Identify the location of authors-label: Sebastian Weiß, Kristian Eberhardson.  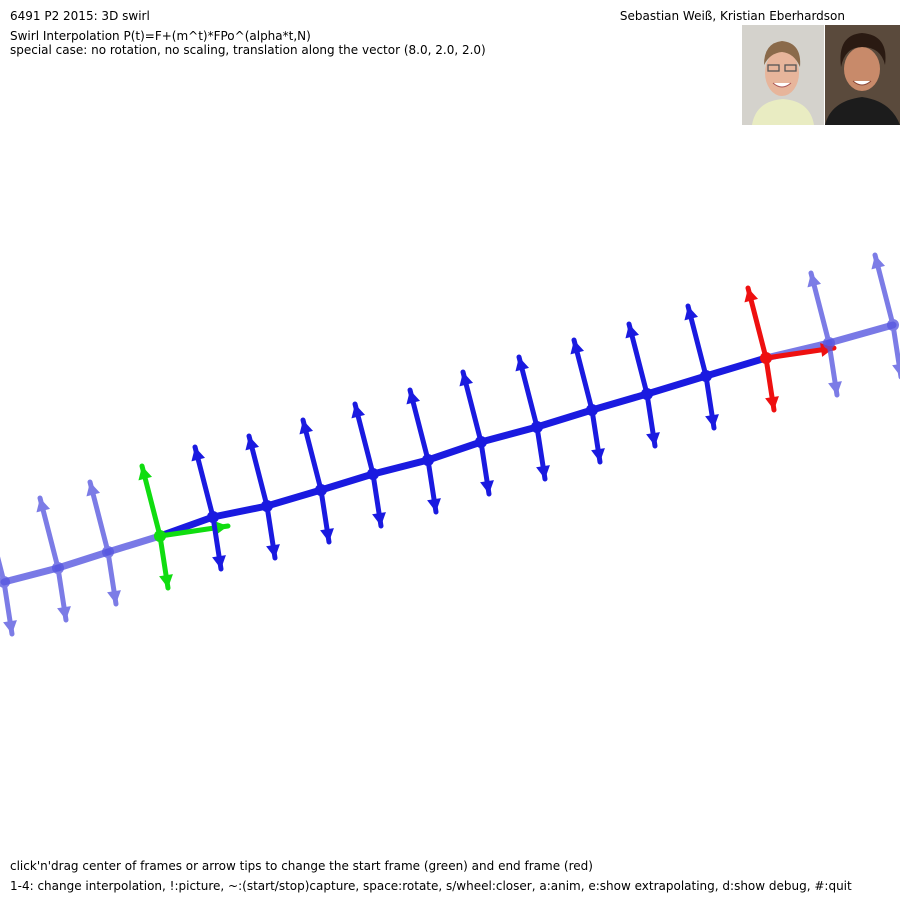
(732, 16).